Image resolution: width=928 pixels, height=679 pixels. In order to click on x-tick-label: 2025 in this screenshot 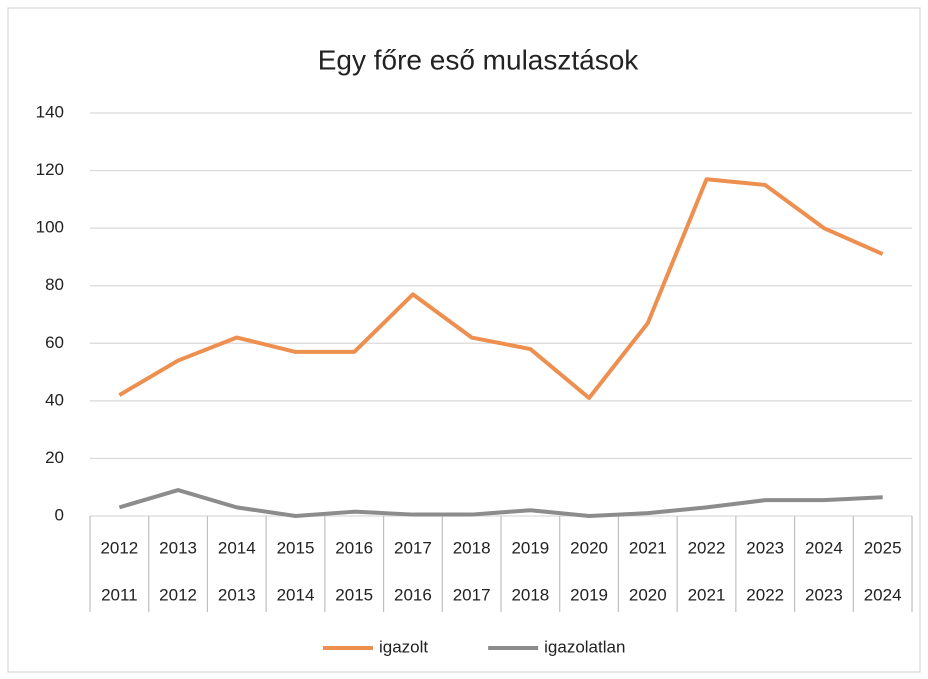, I will do `click(883, 547)`.